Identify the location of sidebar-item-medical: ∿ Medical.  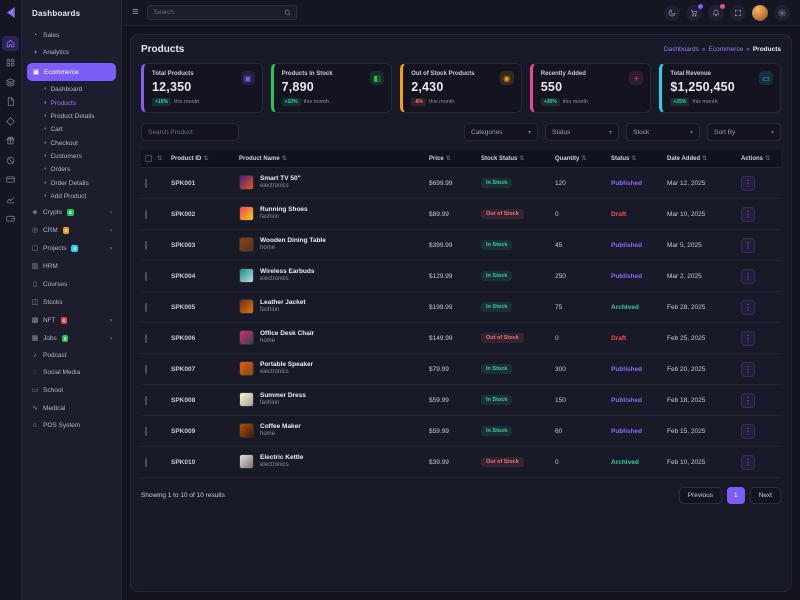
(71, 408).